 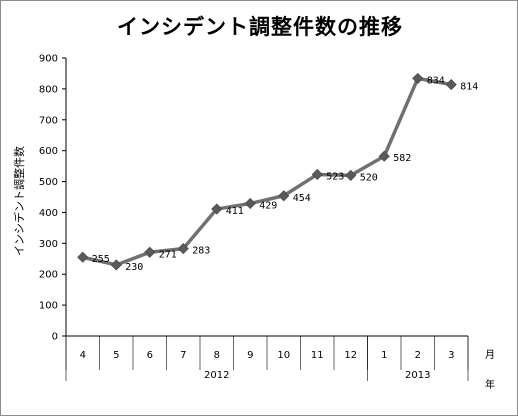 I want to click on data-label: 454, so click(x=302, y=198).